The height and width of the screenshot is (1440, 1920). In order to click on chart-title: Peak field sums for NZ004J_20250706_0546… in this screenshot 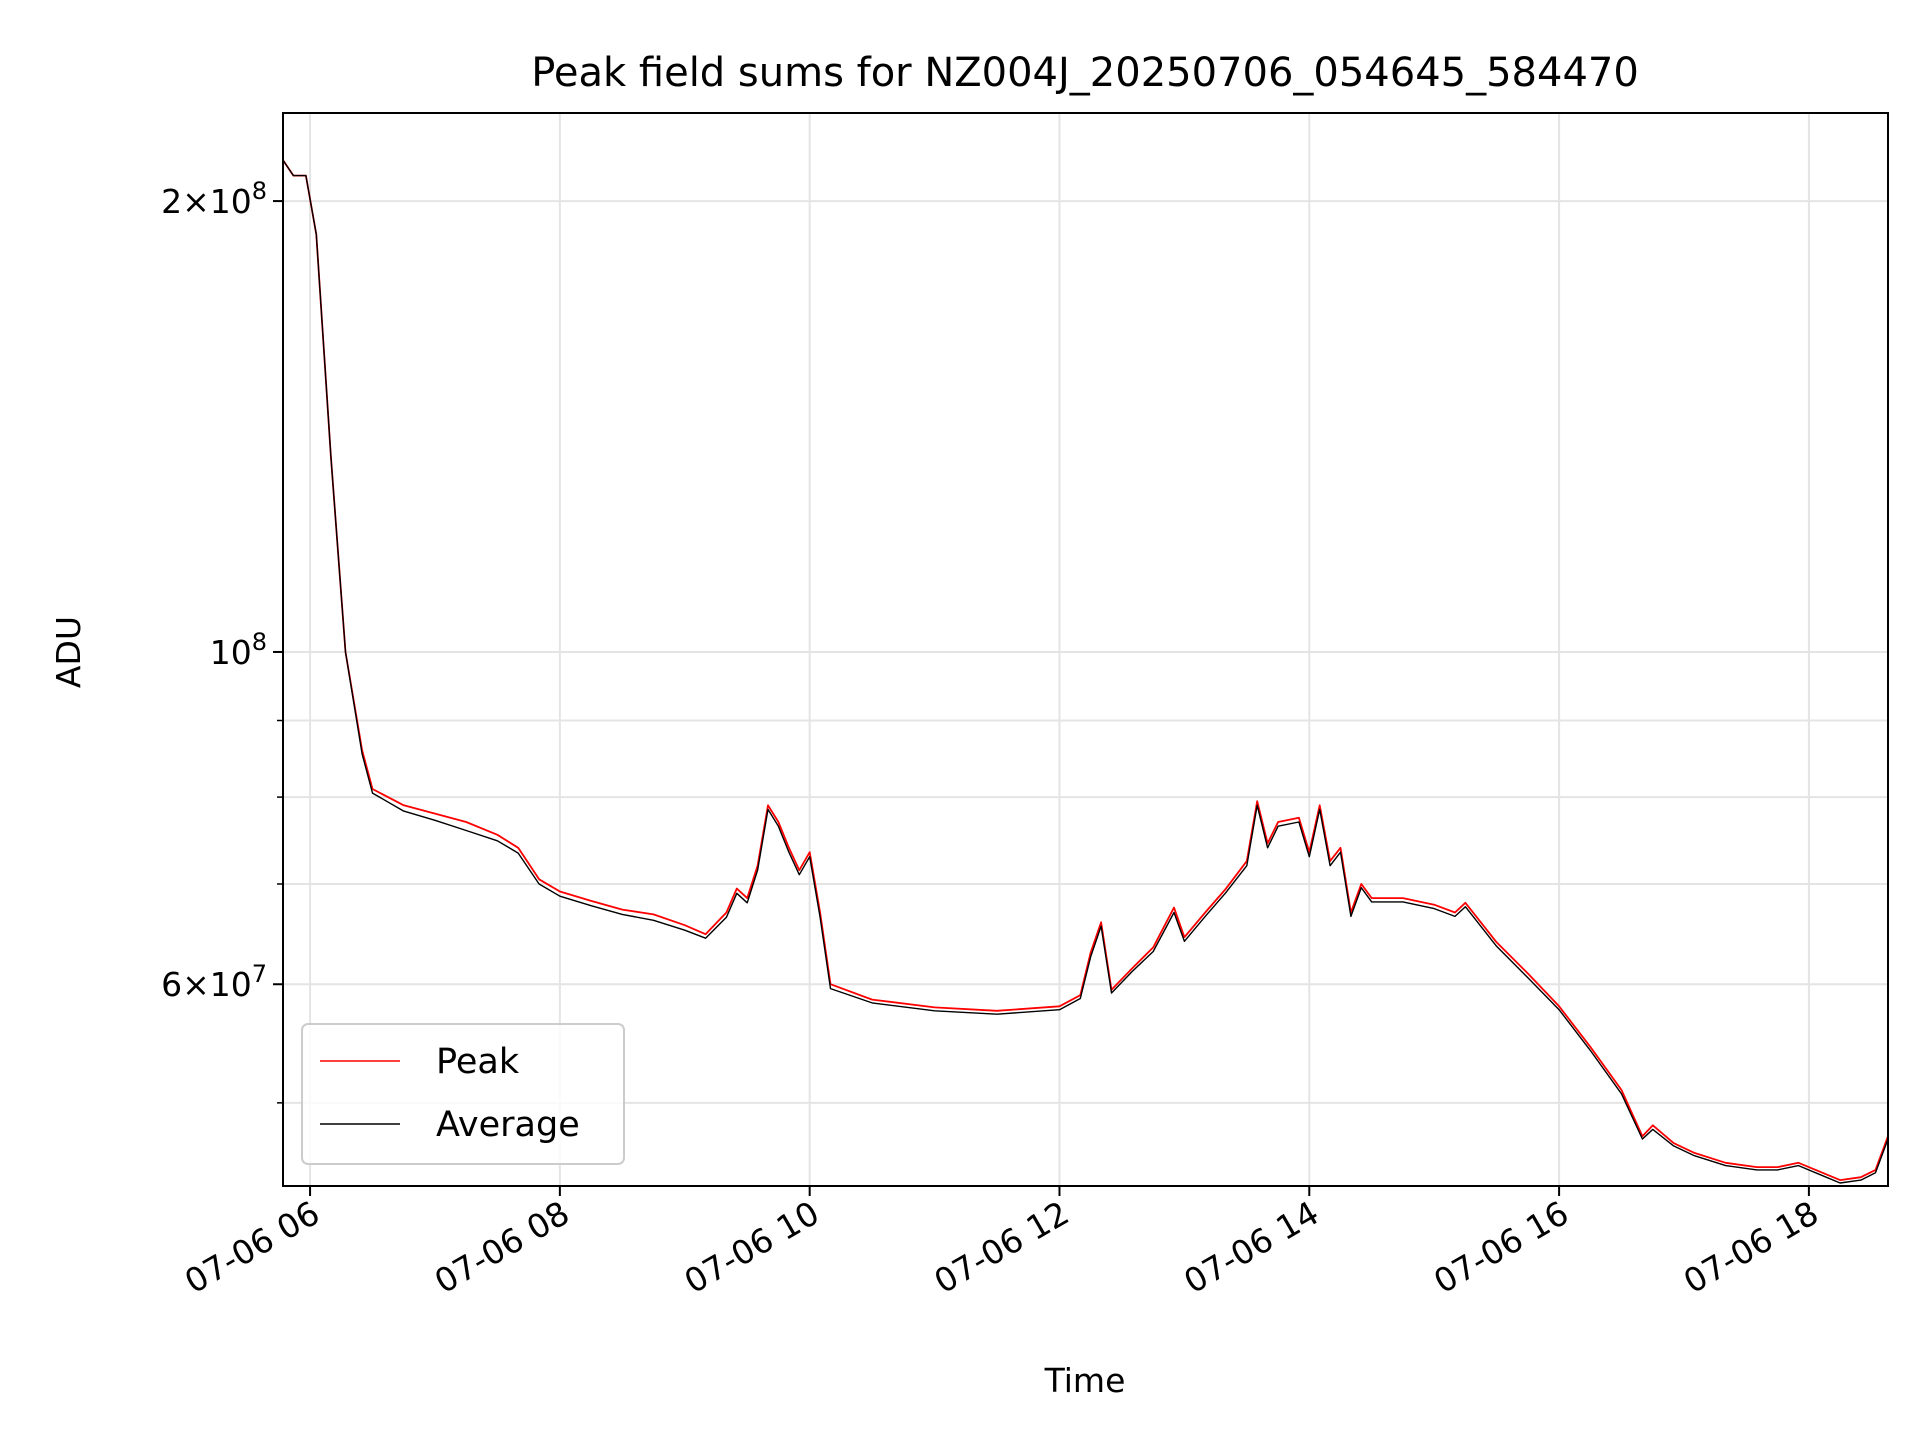, I will do `click(1085, 73)`.